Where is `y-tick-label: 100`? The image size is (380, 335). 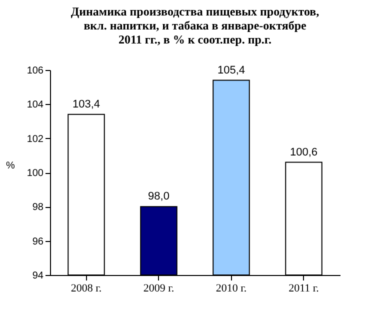
y-tick-label: 100 is located at coordinates (35, 173).